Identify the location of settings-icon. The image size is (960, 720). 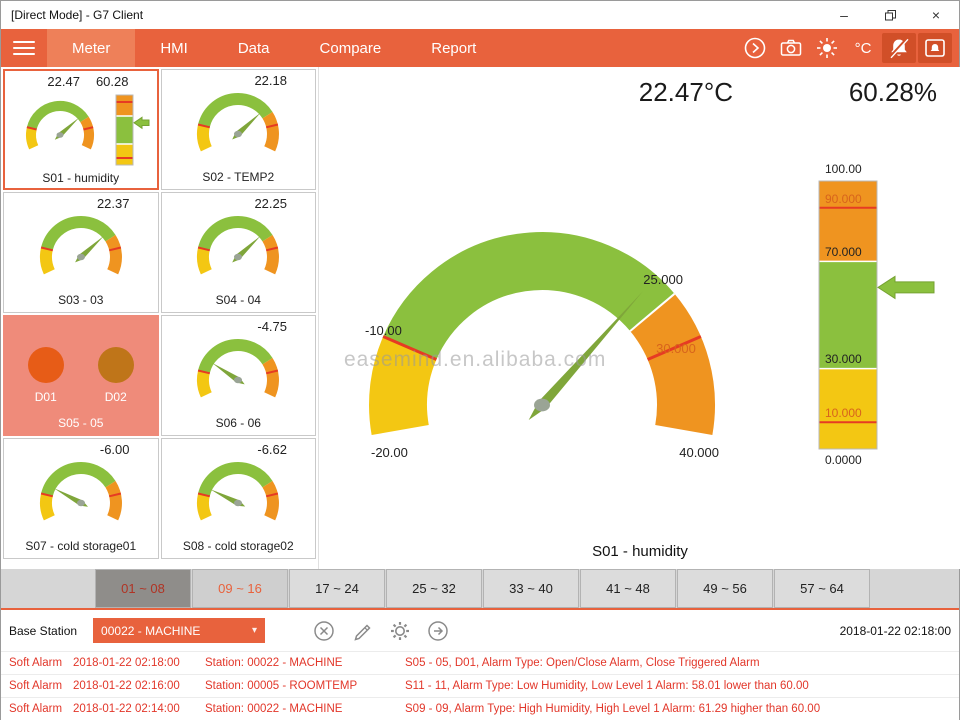
(400, 631).